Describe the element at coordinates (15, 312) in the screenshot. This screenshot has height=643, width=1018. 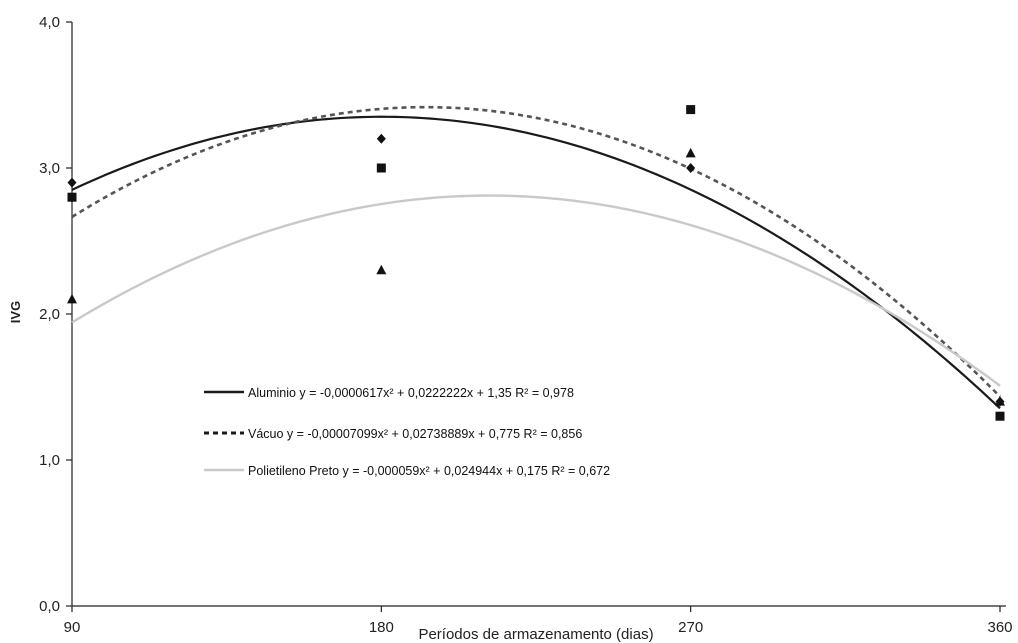
I see `y-axis-title: IVG` at that location.